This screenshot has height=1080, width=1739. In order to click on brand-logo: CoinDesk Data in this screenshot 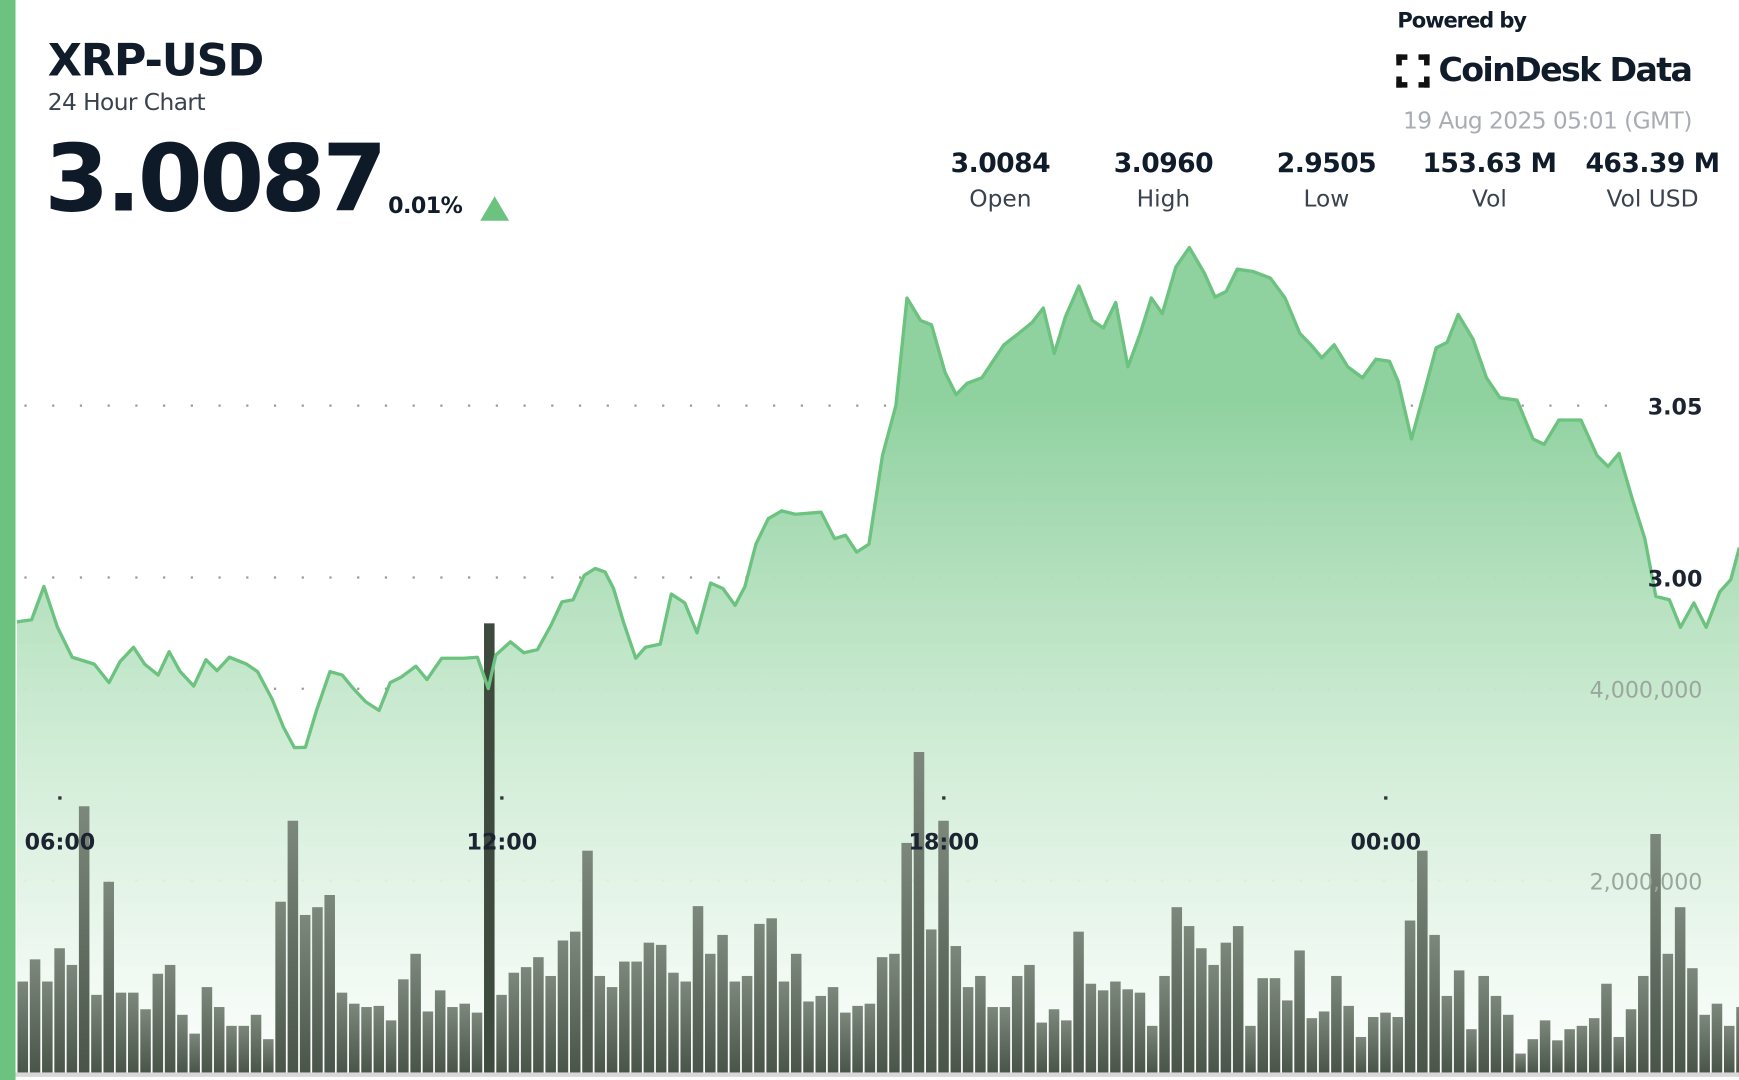, I will do `click(1544, 70)`.